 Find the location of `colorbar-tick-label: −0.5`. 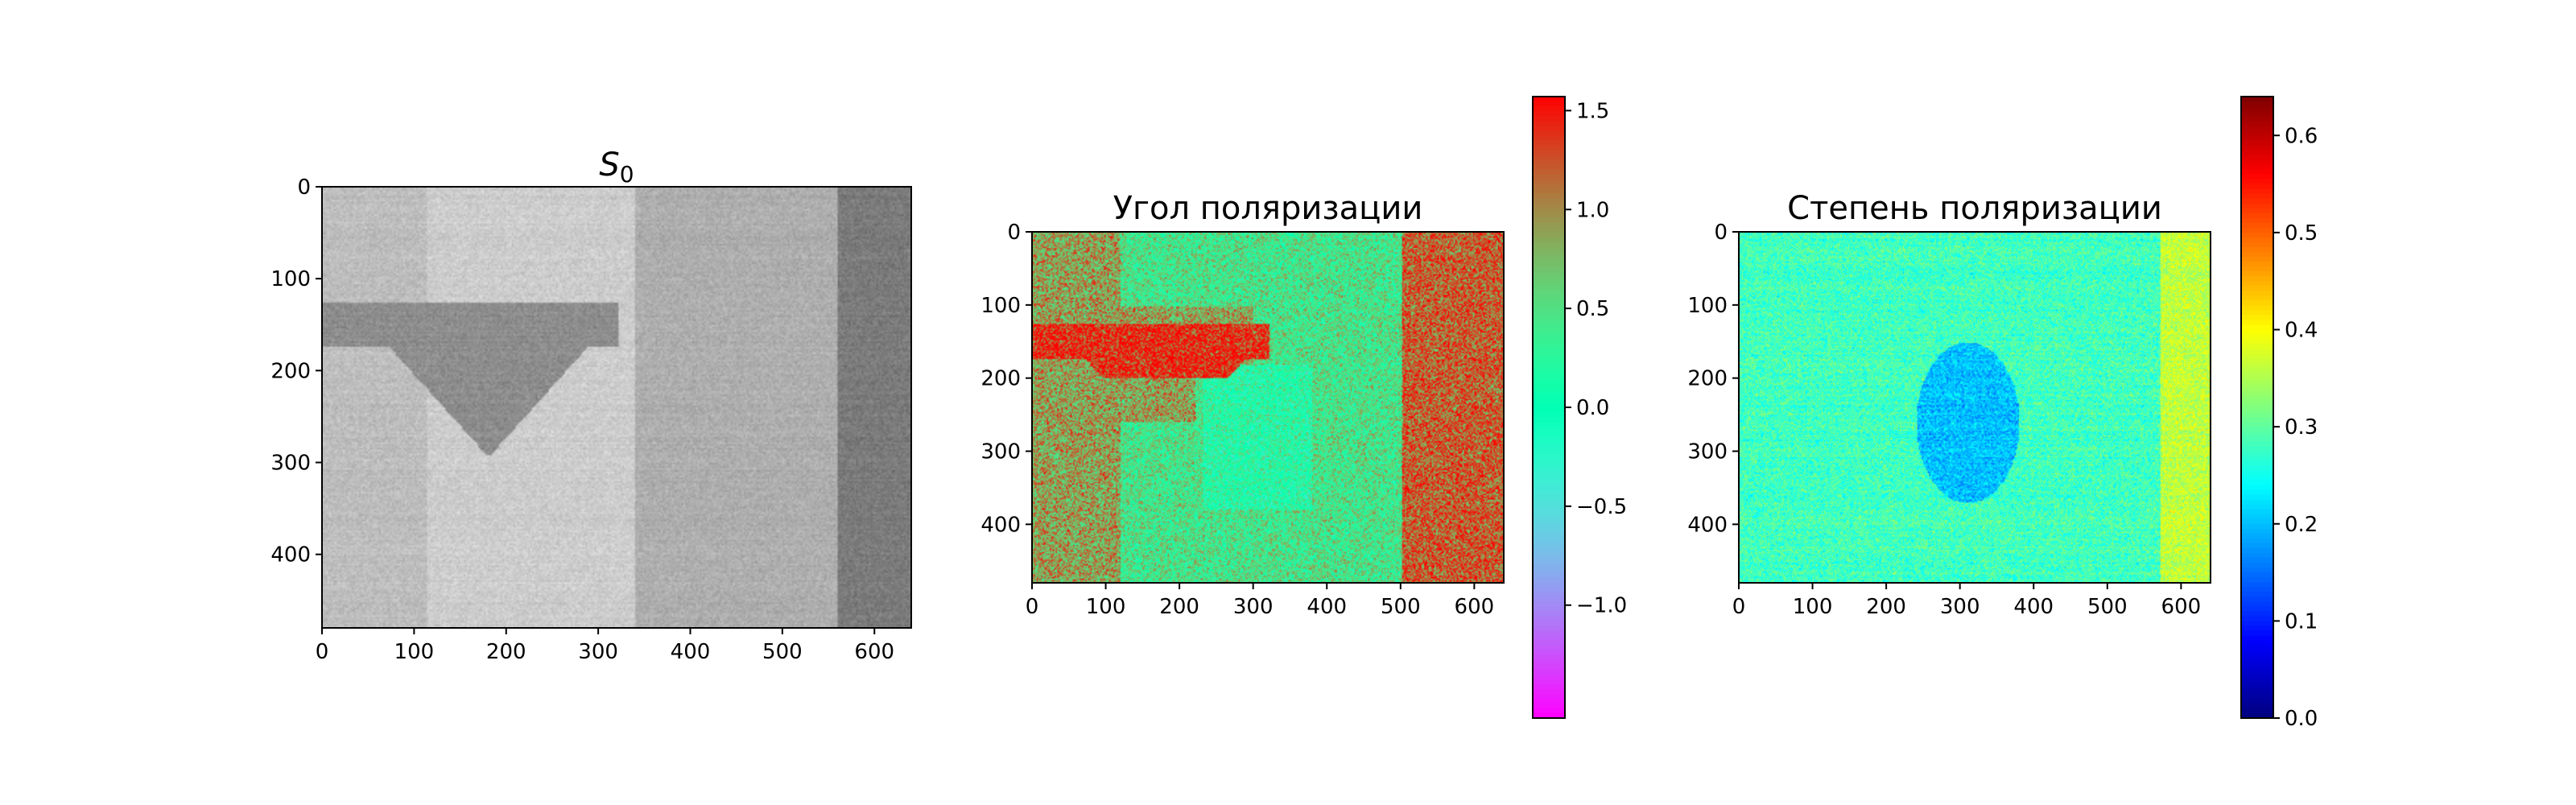

colorbar-tick-label: −0.5 is located at coordinates (1601, 507).